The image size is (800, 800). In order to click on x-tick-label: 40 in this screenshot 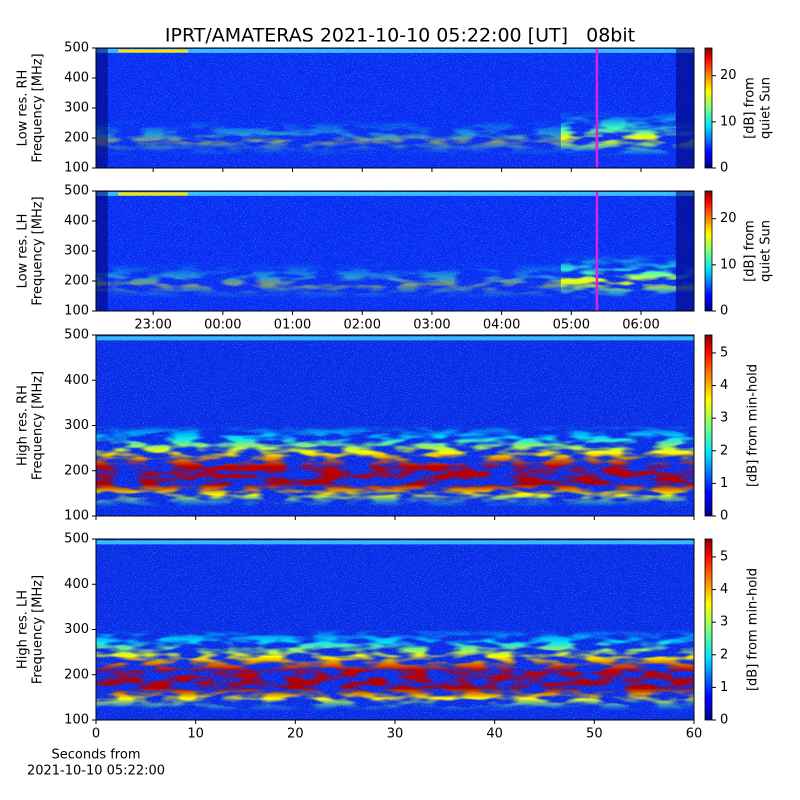, I will do `click(494, 734)`.